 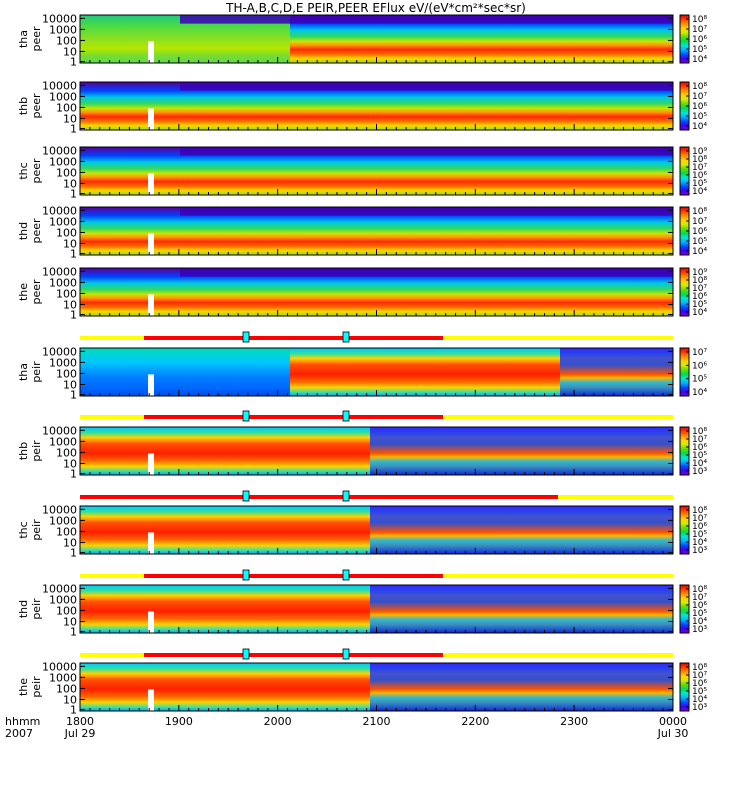 What do you see at coordinates (19, 733) in the screenshot?
I see `x-axis-year: 2007` at bounding box center [19, 733].